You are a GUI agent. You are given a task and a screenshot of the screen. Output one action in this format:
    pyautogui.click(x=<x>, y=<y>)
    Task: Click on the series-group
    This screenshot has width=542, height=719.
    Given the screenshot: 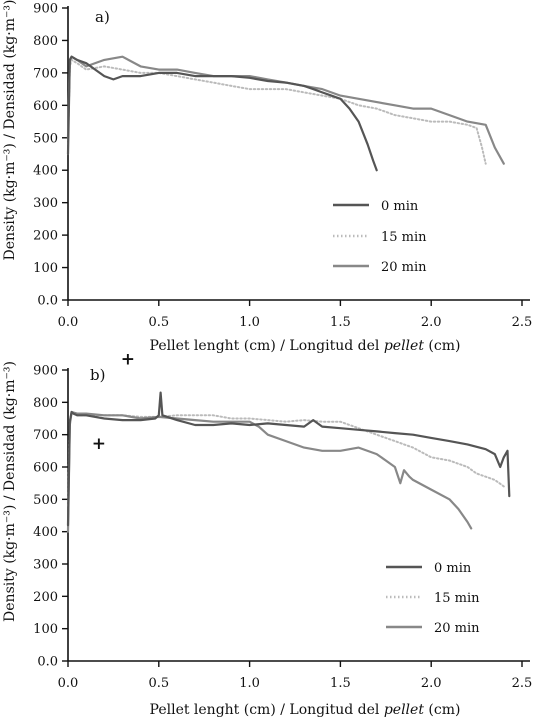 What is the action you would take?
    pyautogui.click(x=285, y=113)
    